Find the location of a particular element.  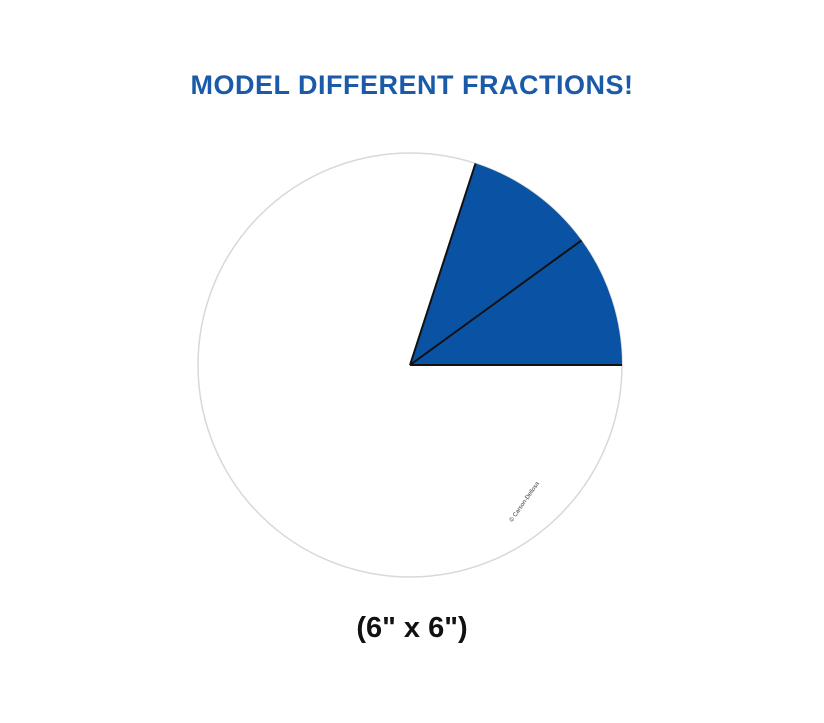

size-caption: (6" x 6") is located at coordinates (412, 628).